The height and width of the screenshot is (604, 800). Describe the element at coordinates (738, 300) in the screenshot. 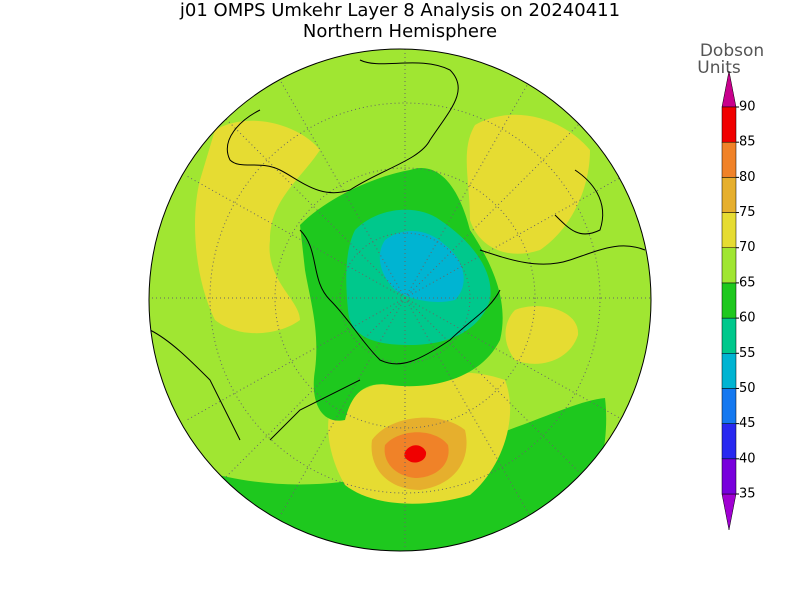

I see `colorbar: 35 40 45 50 55 60 65 70 75 80 85 90` at that location.